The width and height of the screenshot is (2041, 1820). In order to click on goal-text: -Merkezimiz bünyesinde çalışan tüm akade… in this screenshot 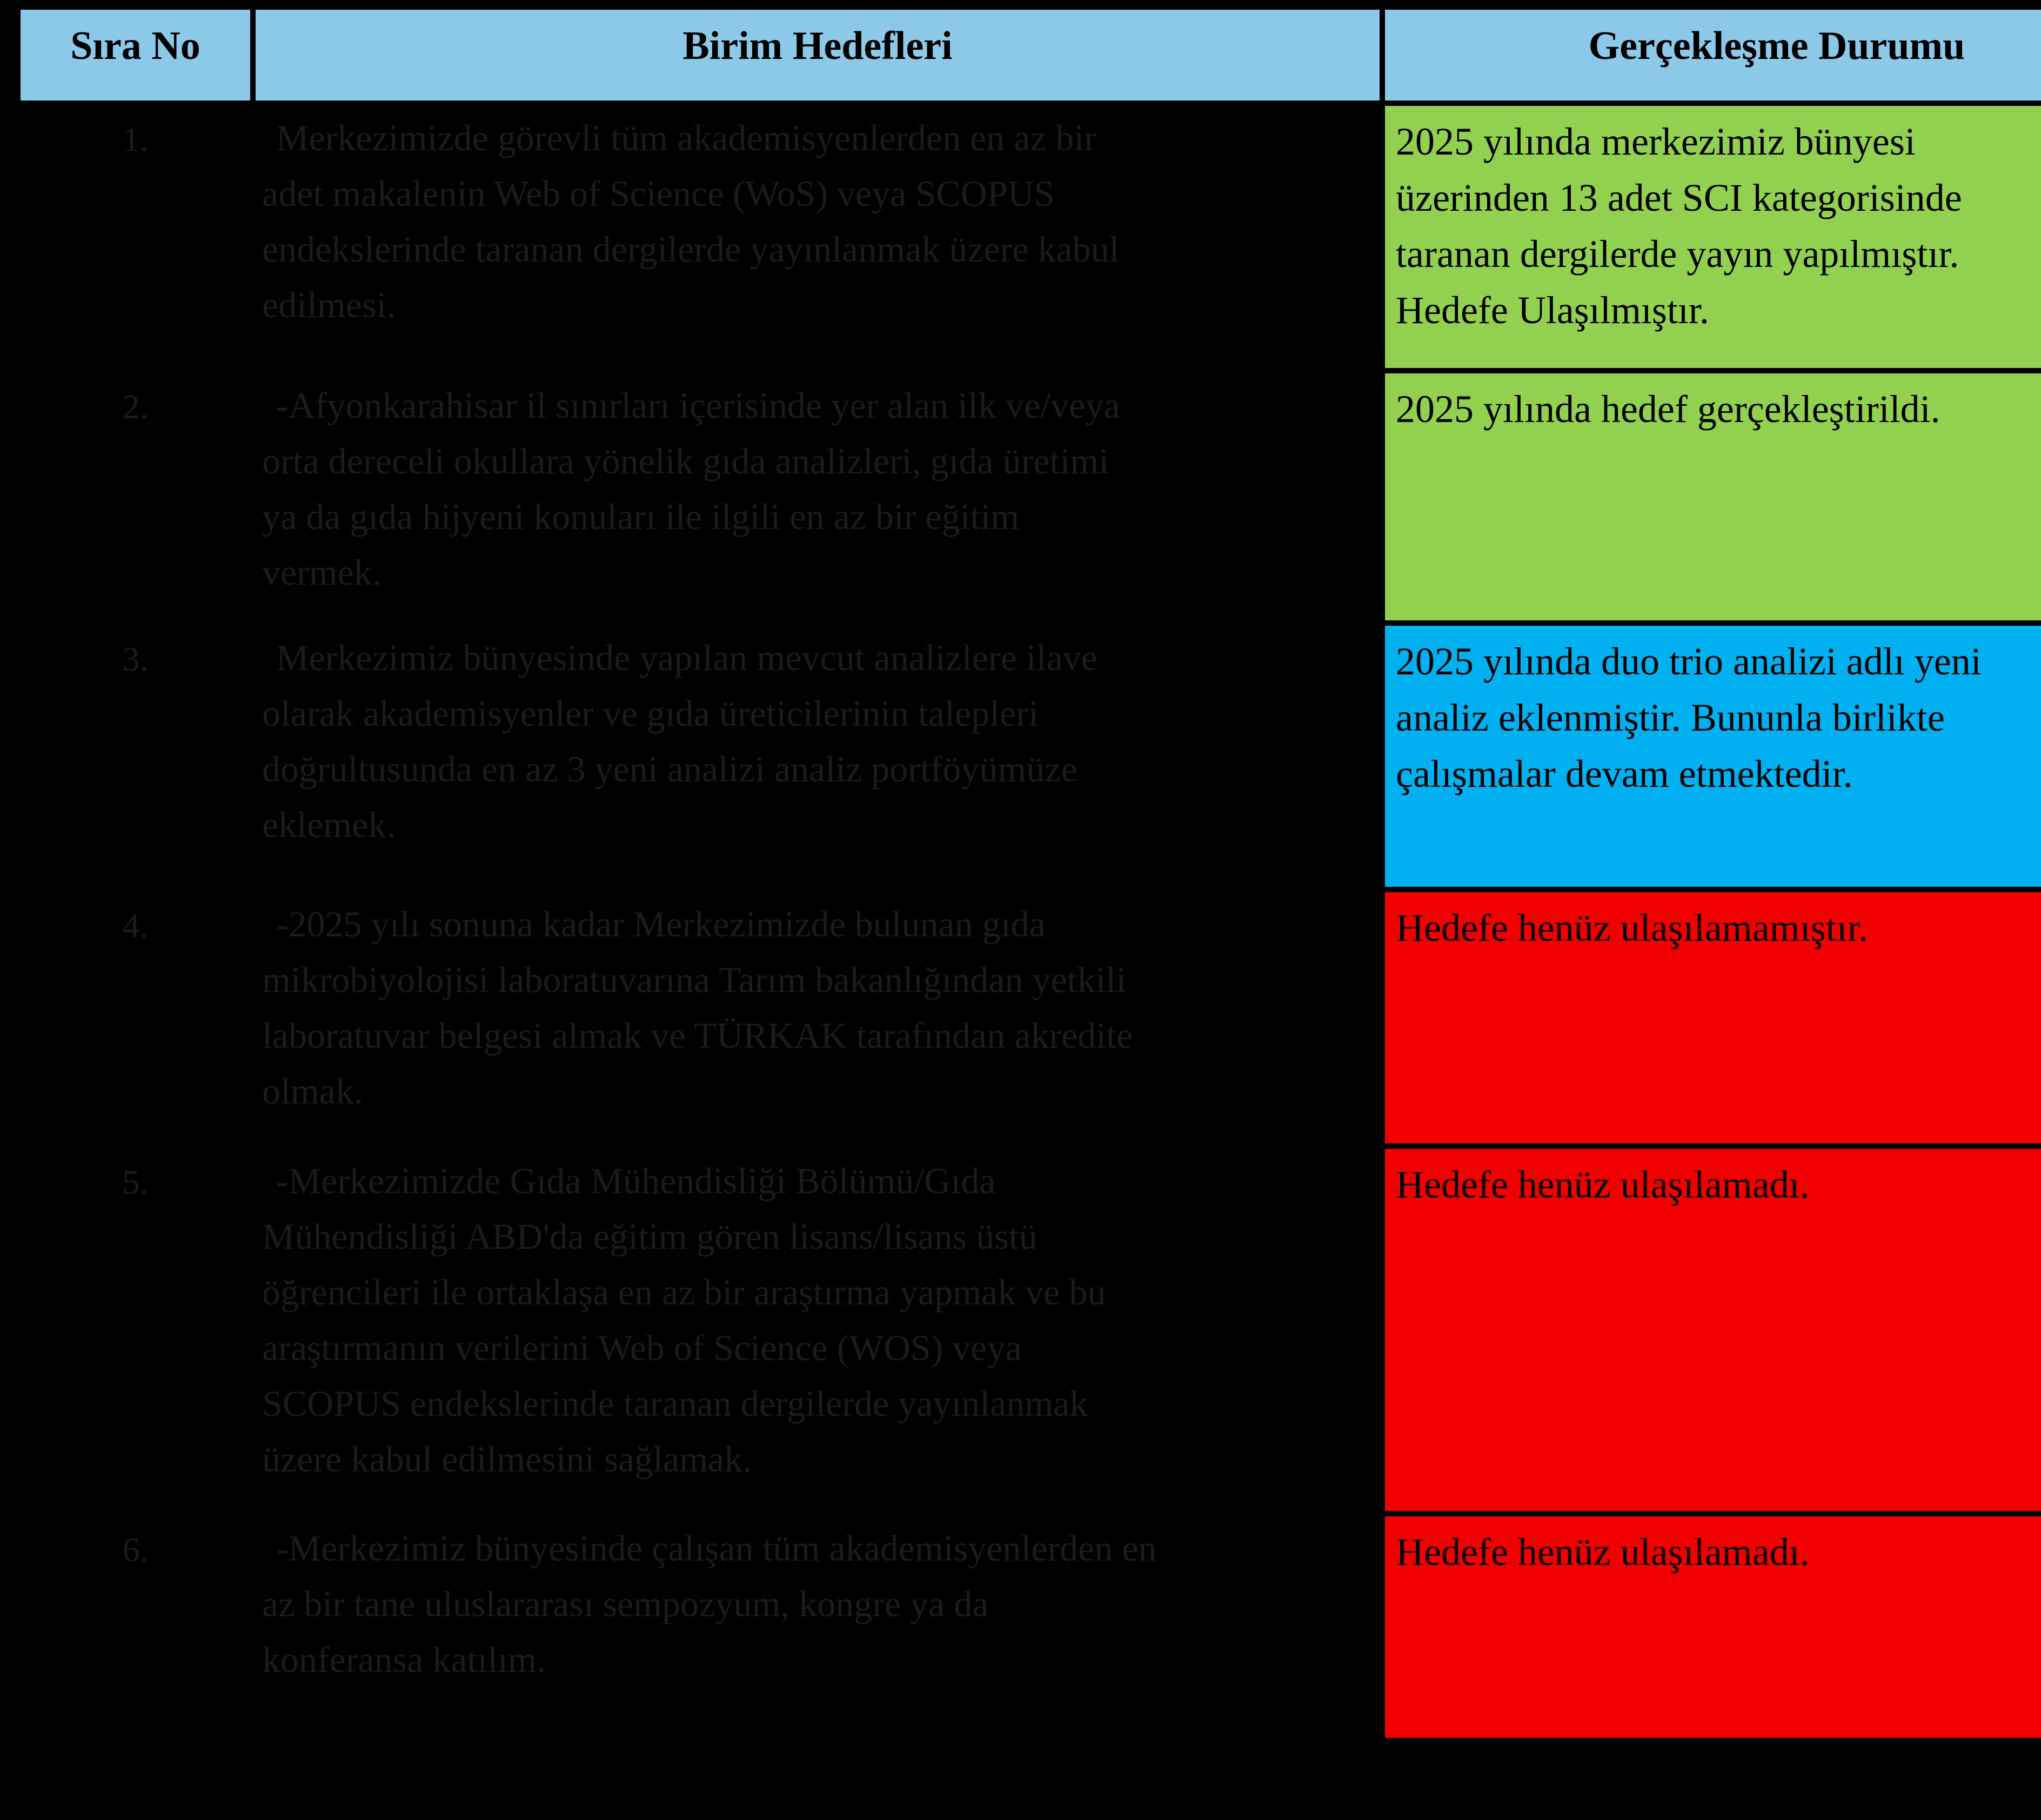, I will do `click(817, 1627)`.